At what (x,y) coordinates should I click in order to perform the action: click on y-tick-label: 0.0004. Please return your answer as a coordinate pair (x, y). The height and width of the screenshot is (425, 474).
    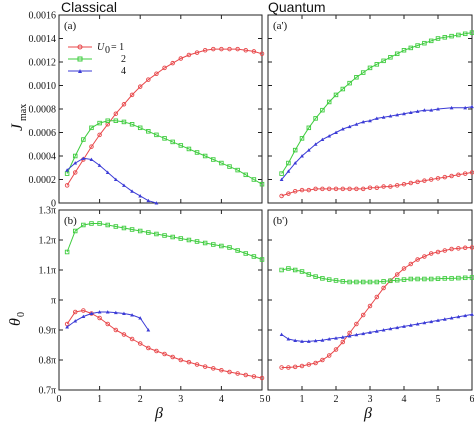
    Looking at the image, I should click on (43, 157).